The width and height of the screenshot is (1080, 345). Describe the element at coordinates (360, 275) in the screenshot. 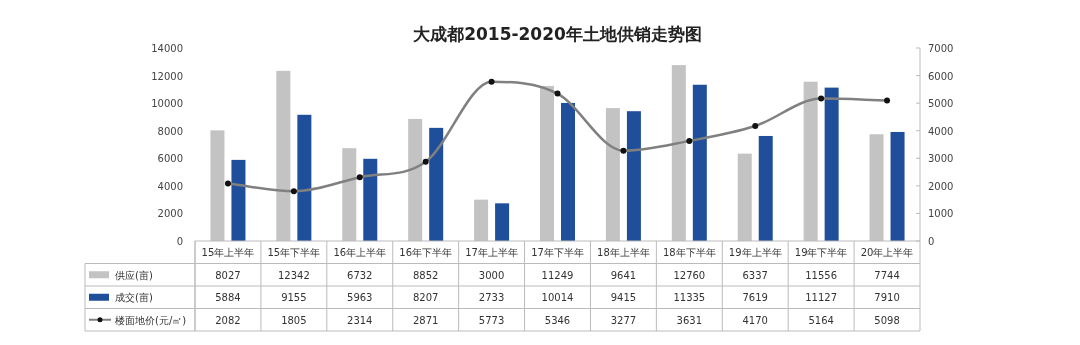

I see `data-label: 6732` at that location.